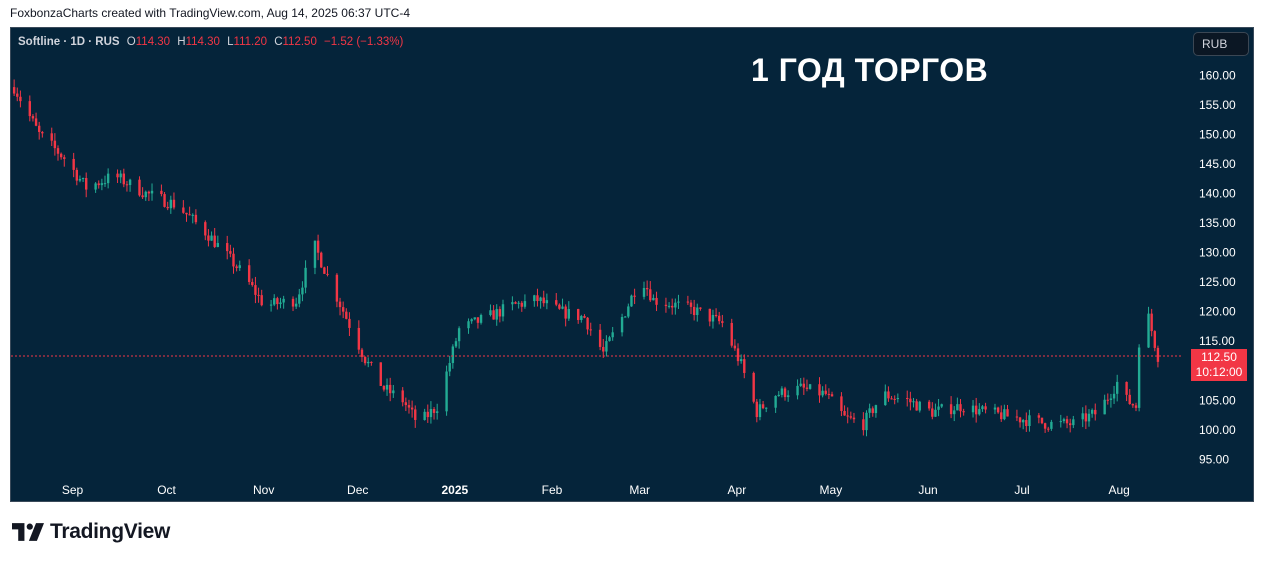  Describe the element at coordinates (202, 42) in the screenshot. I see `high-value: 114.30` at that location.